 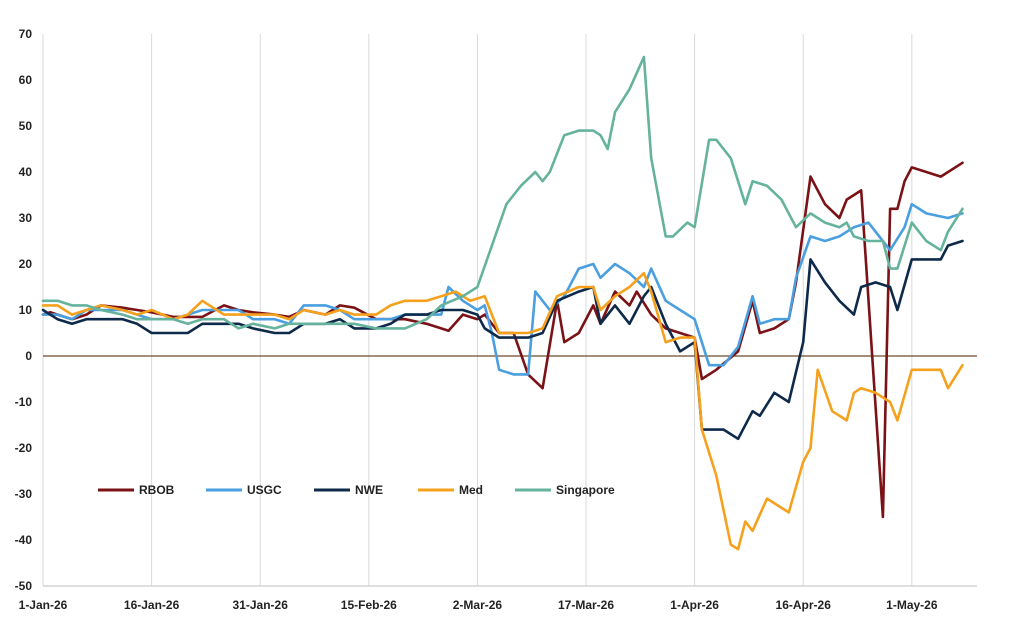 I want to click on y-tick-label: 70, so click(x=26, y=34).